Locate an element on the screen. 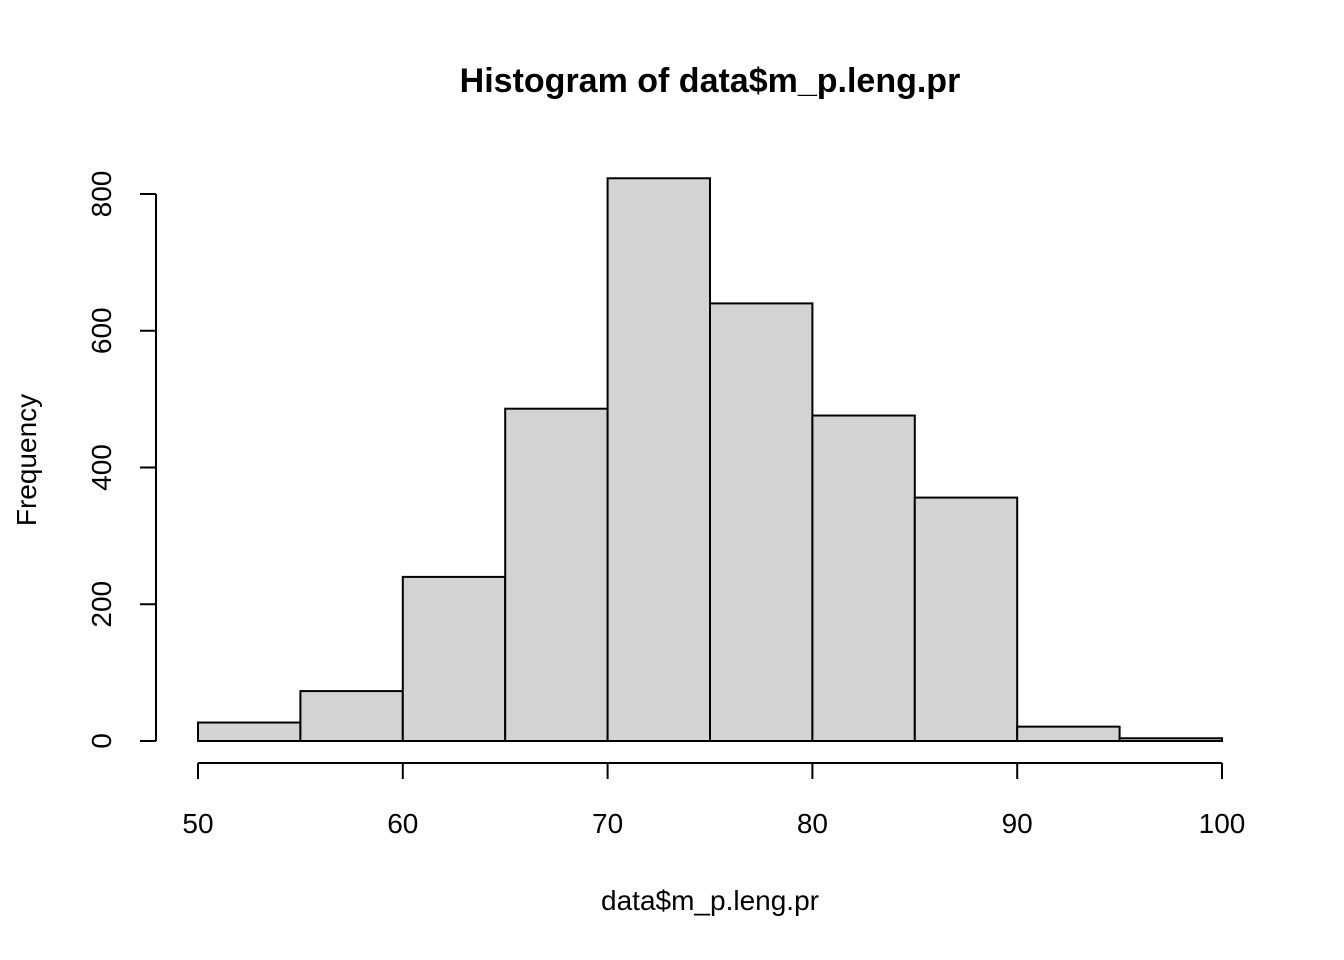  y-tick-label-2: 400 is located at coordinates (101, 467).